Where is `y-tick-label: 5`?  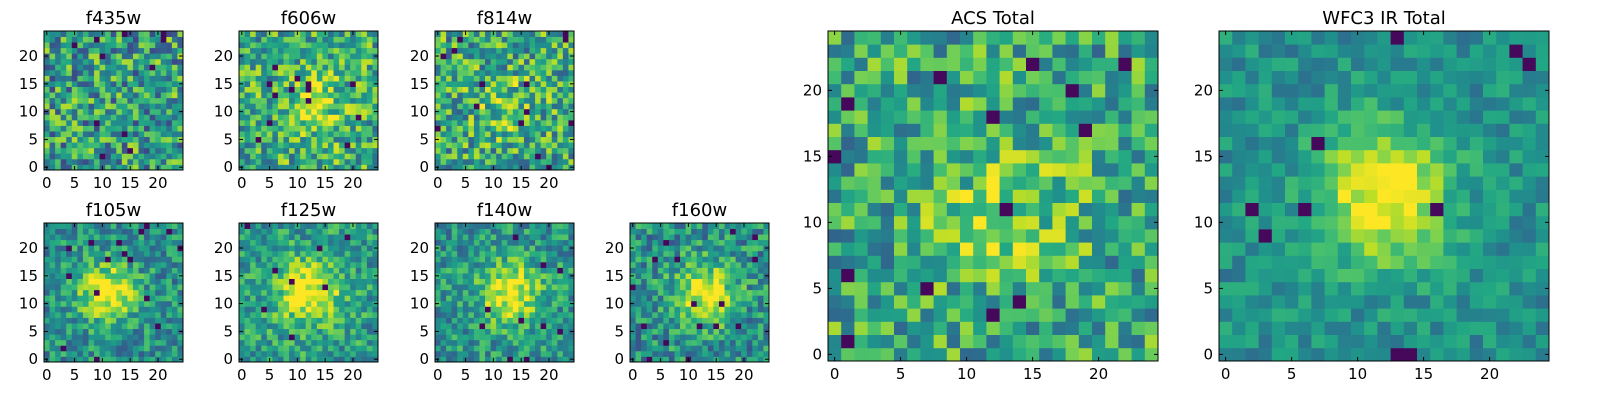 y-tick-label: 5 is located at coordinates (228, 331).